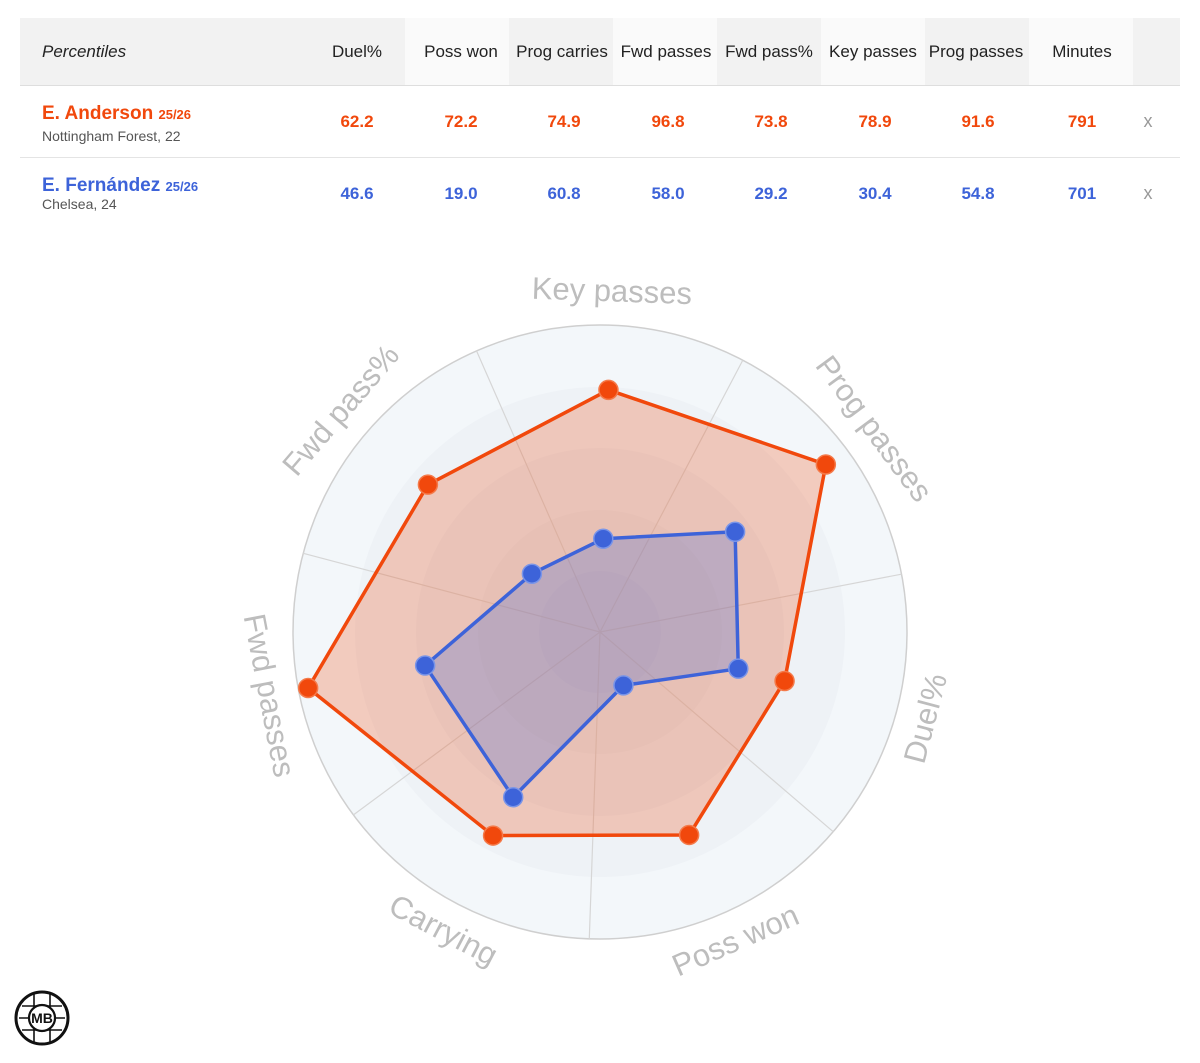  Describe the element at coordinates (357, 121) in the screenshot. I see `value-duel-pct: 62.2` at that location.